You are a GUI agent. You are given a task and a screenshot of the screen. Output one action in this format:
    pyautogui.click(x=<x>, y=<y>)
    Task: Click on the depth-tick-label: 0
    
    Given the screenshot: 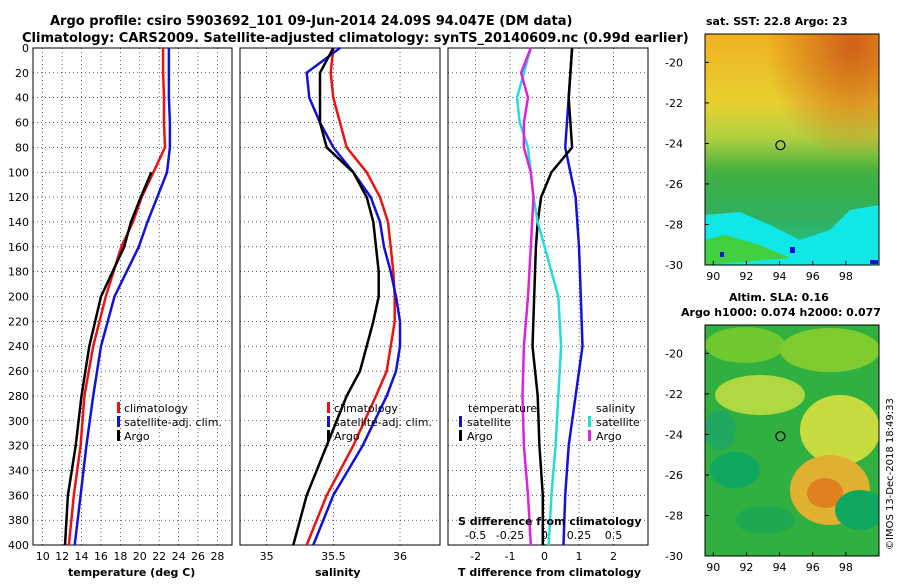 What is the action you would take?
    pyautogui.click(x=25, y=48)
    